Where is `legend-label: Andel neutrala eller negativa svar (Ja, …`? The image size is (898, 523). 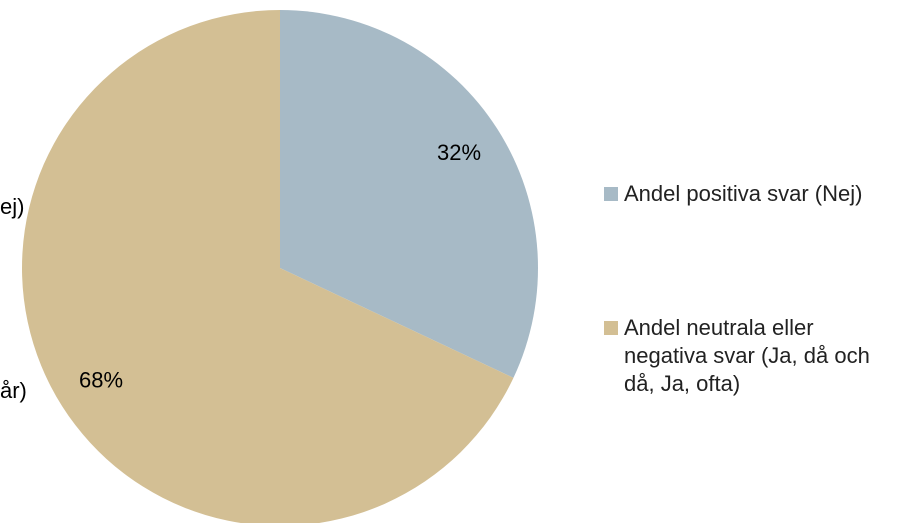 legend-label: Andel neutrala eller negativa svar (Ja, … is located at coordinates (747, 355).